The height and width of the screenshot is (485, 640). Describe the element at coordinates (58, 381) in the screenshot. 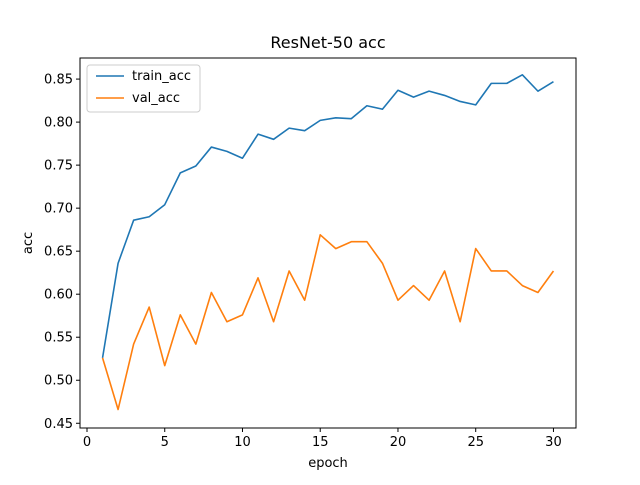

I see `y-tick-label: 0.50` at that location.